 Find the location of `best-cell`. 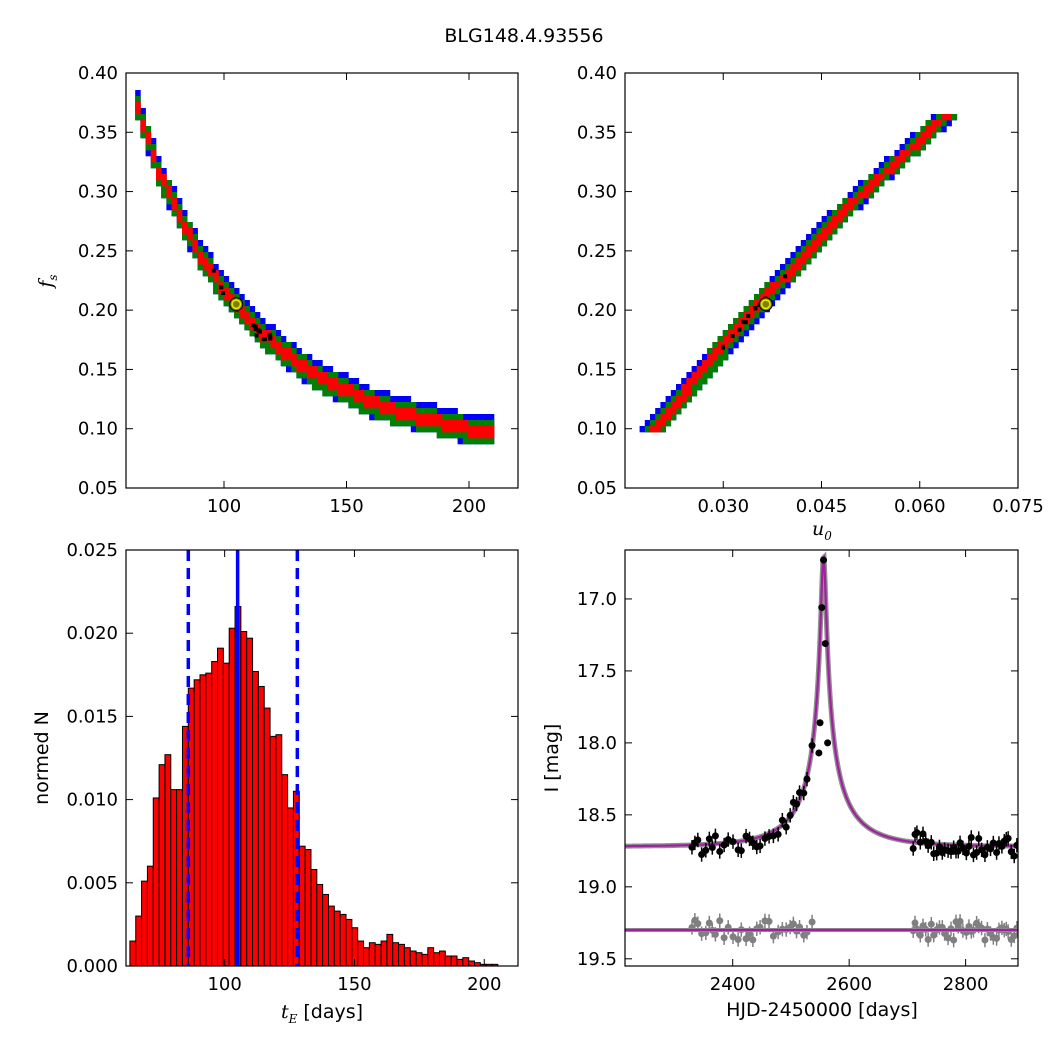

best-cell is located at coordinates (255, 326).